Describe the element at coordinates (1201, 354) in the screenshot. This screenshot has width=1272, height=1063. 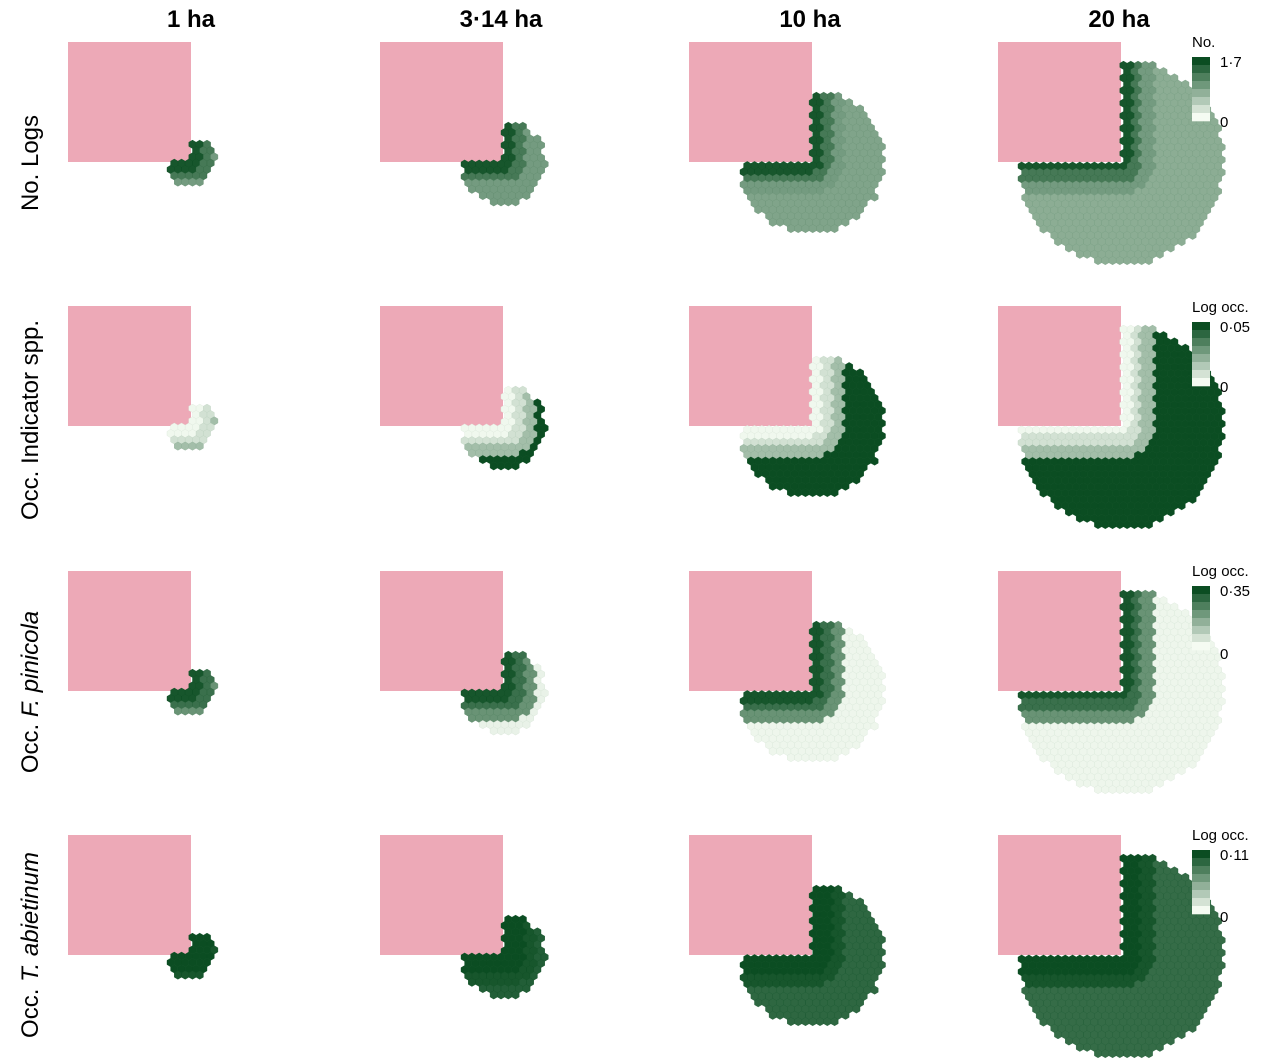
I see `legend-color-bar` at that location.